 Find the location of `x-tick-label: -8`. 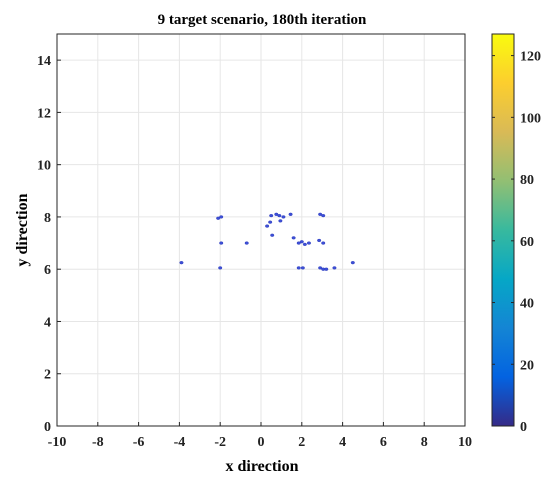

x-tick-label: -8 is located at coordinates (98, 442).